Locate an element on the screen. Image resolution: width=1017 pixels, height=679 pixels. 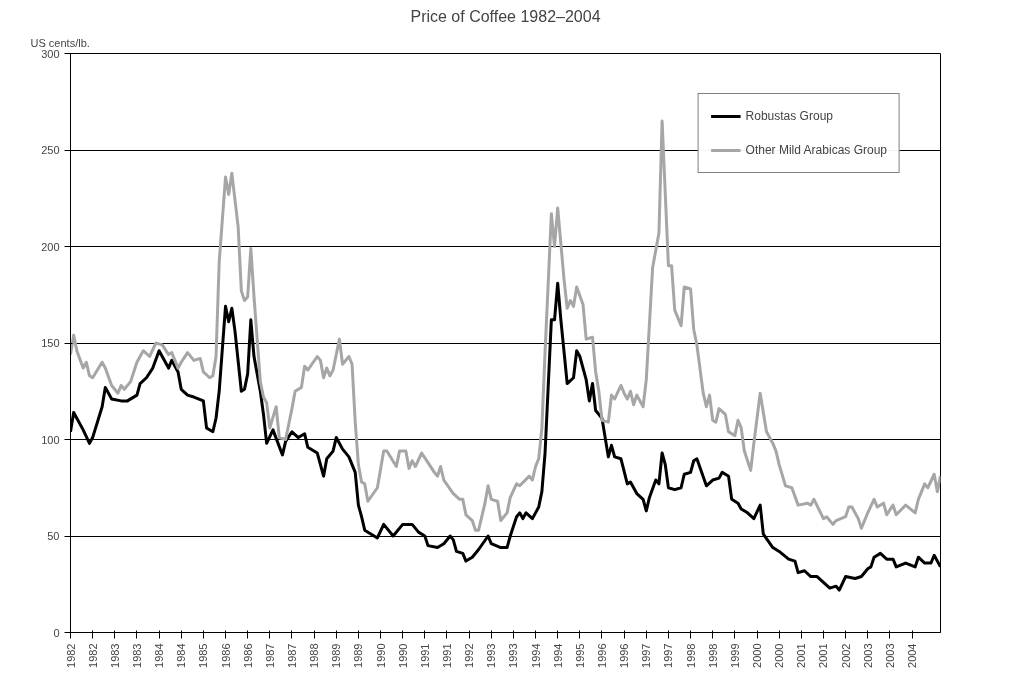
x-tick-label: 1992 is located at coordinates (469, 655).